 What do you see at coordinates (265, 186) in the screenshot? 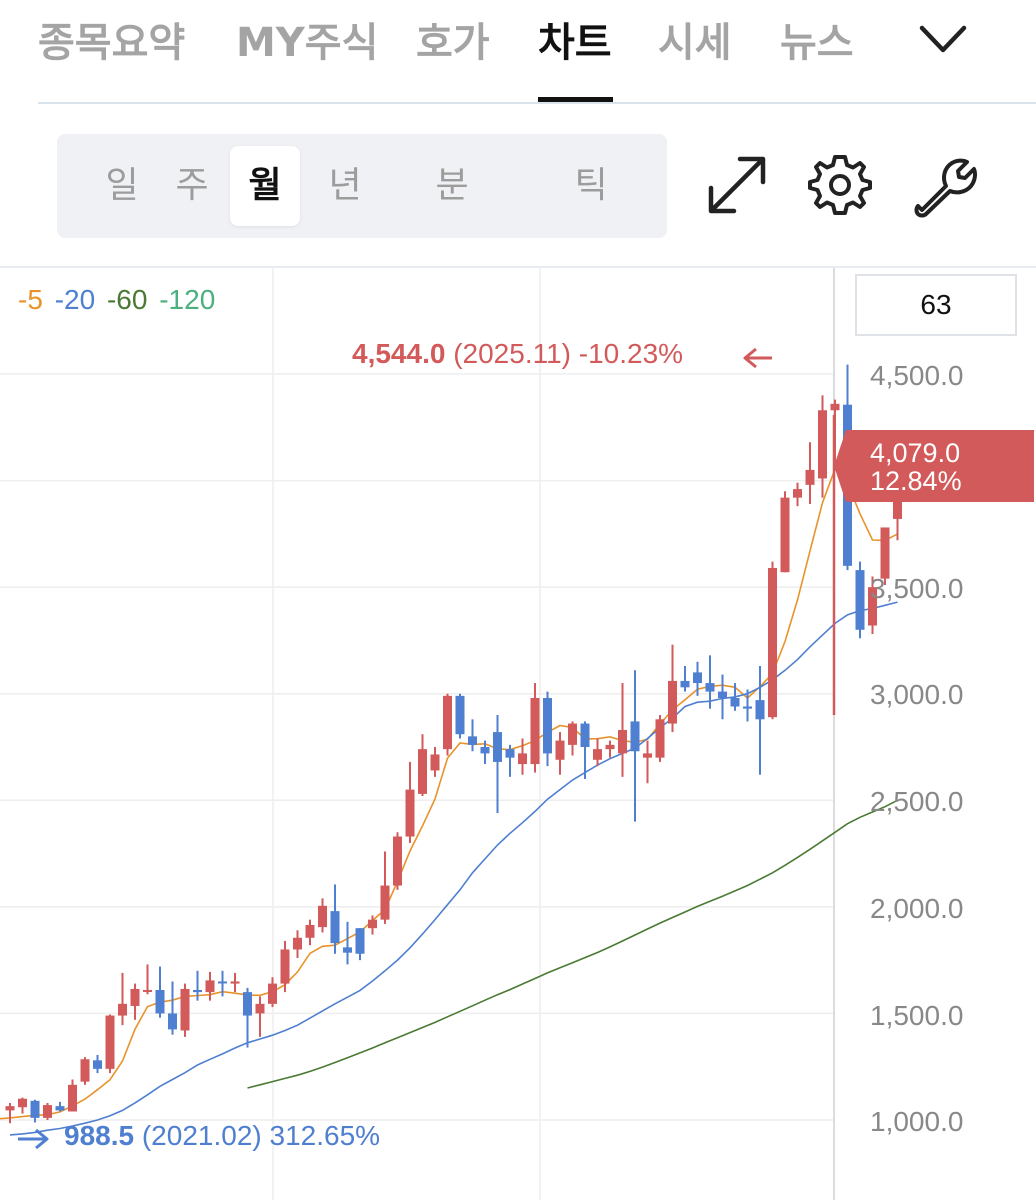
I see `period-month: 월` at bounding box center [265, 186].